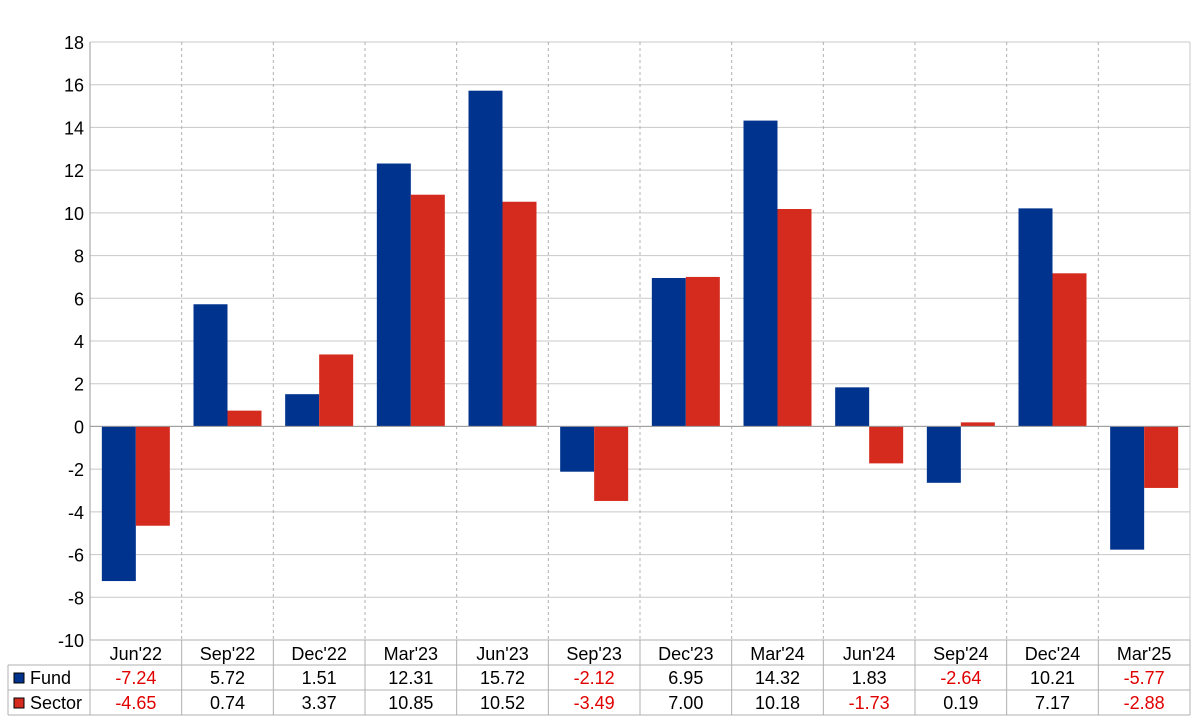  I want to click on x-category-label: Mar'24, so click(777, 654).